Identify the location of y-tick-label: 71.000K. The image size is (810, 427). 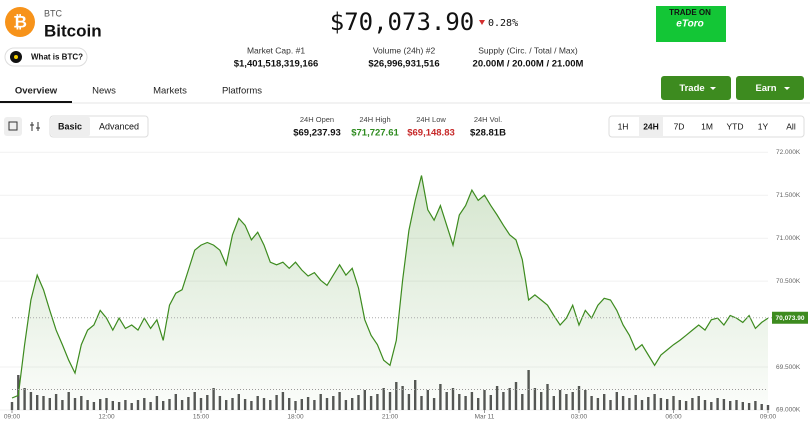
(788, 238).